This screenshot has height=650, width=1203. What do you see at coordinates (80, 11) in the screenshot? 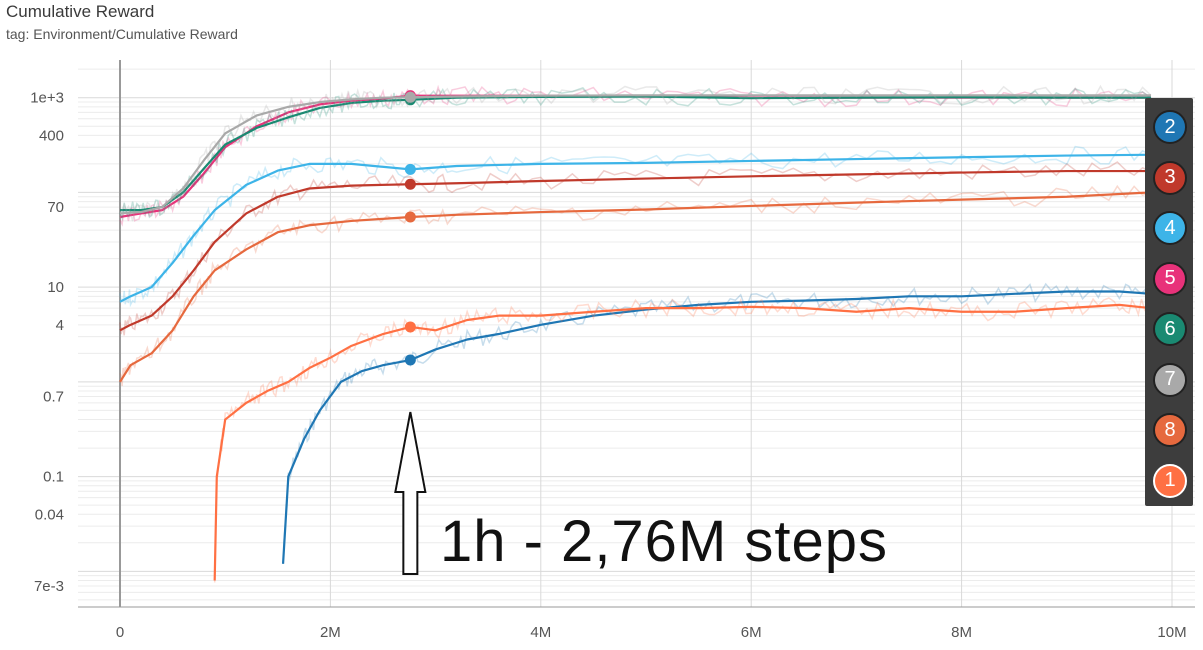
I see `chart-title: Cumulative Reward` at bounding box center [80, 11].